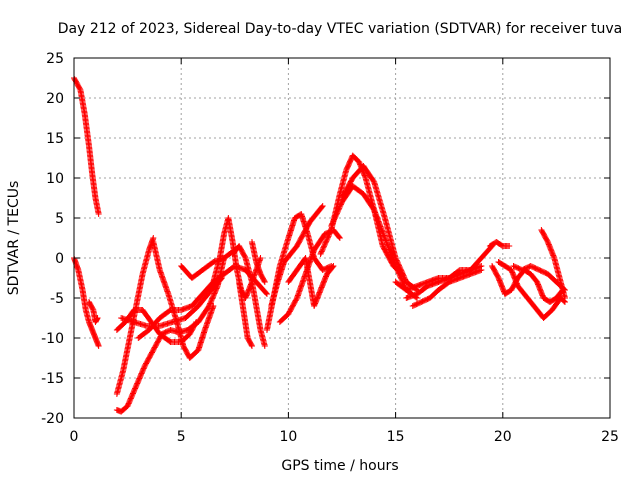 The image size is (640, 480). Describe the element at coordinates (57, 299) in the screenshot. I see `y-tick-label: -5` at that location.